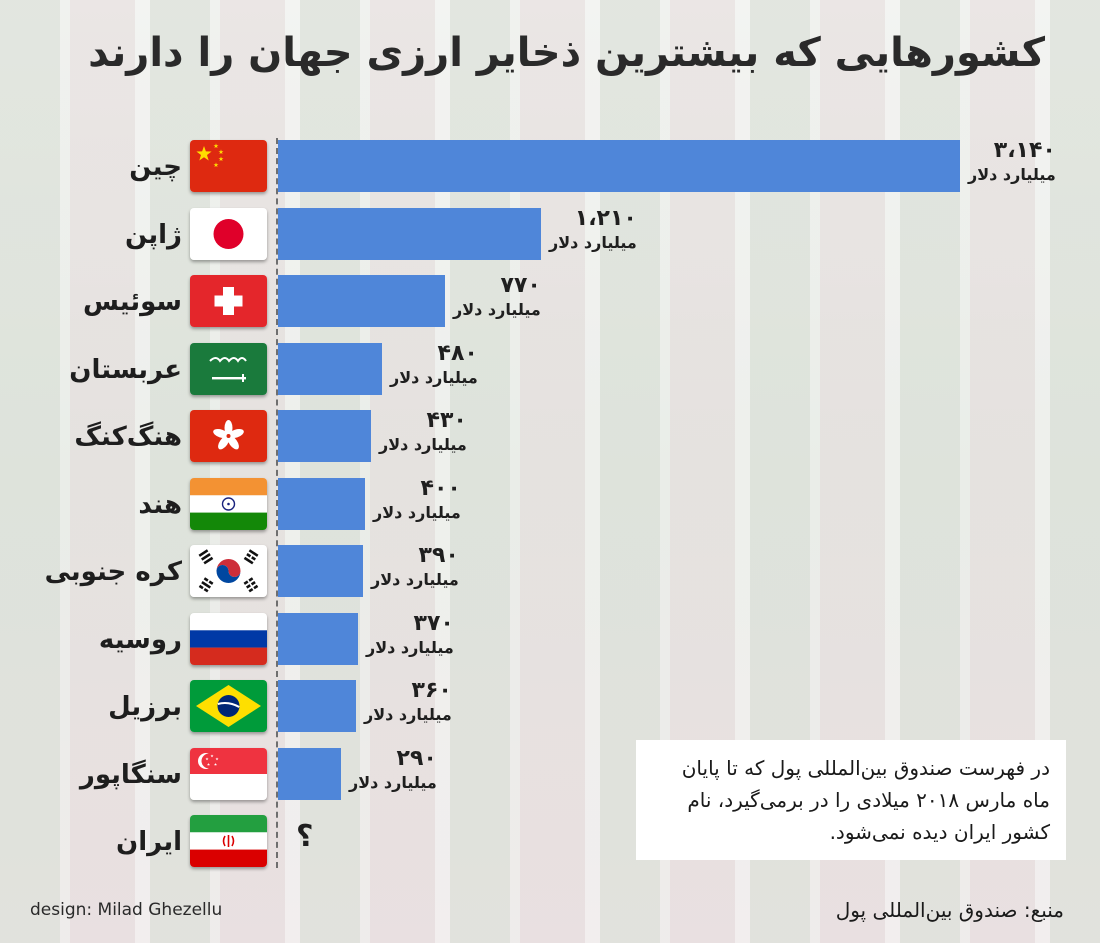  Describe the element at coordinates (228, 436) in the screenshot. I see `hong-kong-flag` at that location.